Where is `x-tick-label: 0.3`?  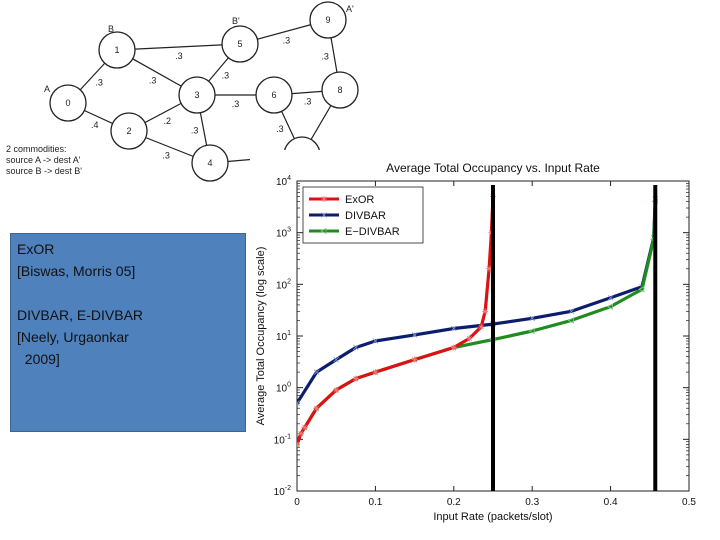 x-tick-label: 0.3 is located at coordinates (532, 502).